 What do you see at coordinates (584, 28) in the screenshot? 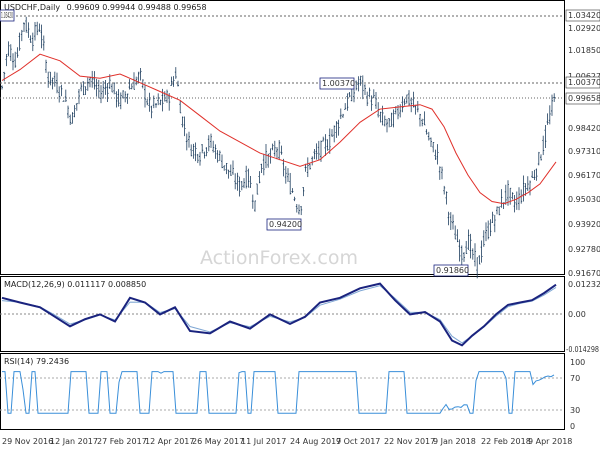
I see `price-axis-tick: 1.02920` at bounding box center [584, 28].